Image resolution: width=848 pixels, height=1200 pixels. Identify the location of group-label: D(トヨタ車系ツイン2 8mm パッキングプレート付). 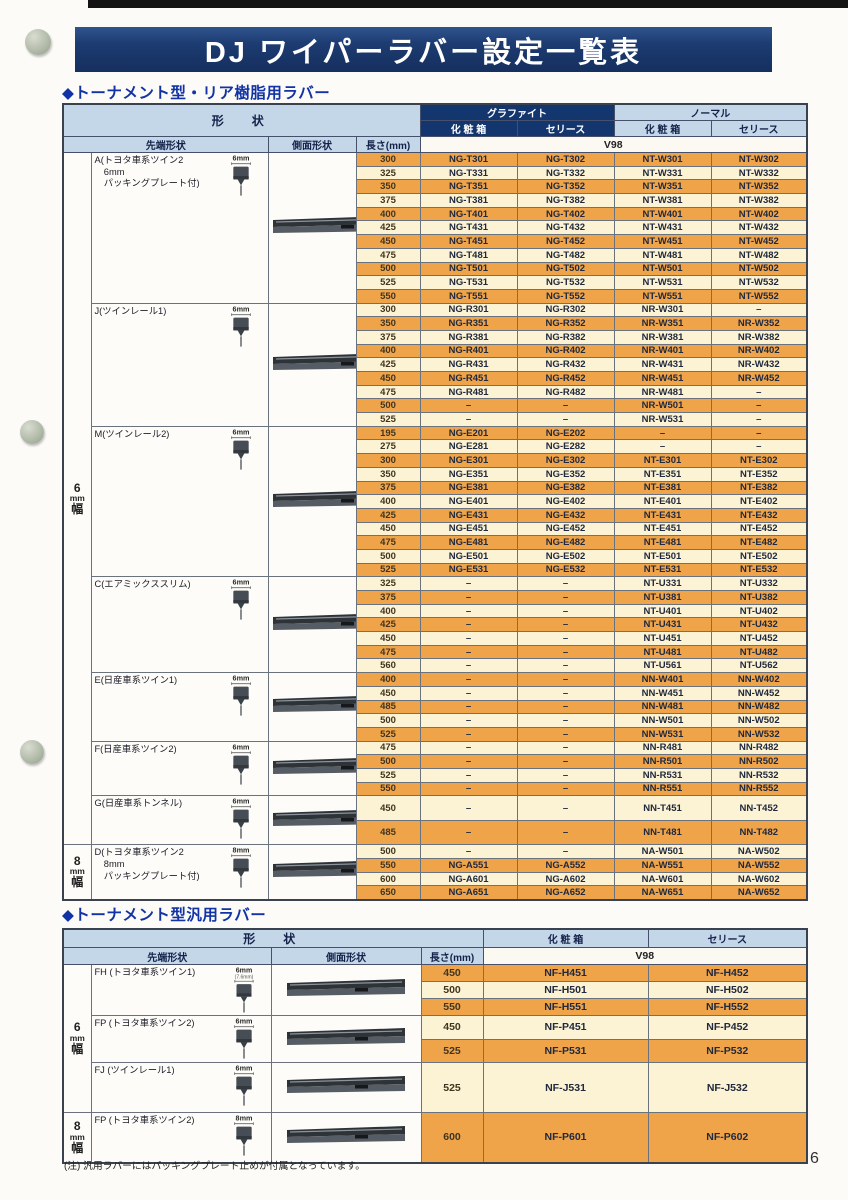
(156, 869).